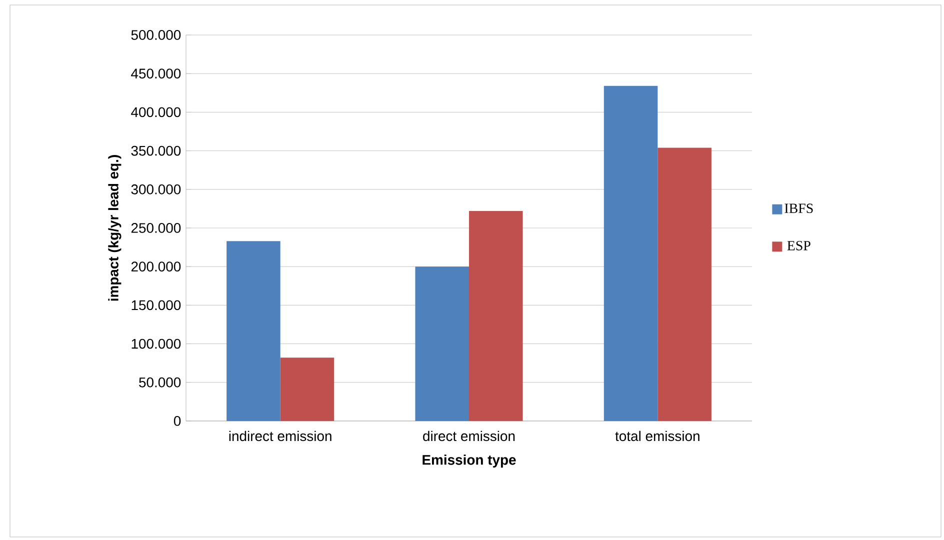 The width and height of the screenshot is (944, 540). What do you see at coordinates (177, 421) in the screenshot?
I see `y-tick-label: 0` at bounding box center [177, 421].